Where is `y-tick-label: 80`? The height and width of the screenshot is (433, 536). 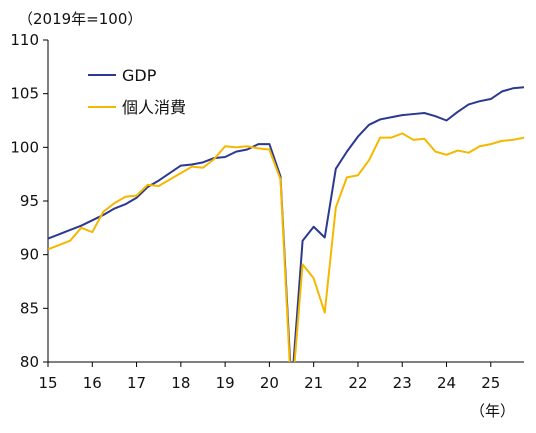
y-tick-label: 80 is located at coordinates (29, 362).